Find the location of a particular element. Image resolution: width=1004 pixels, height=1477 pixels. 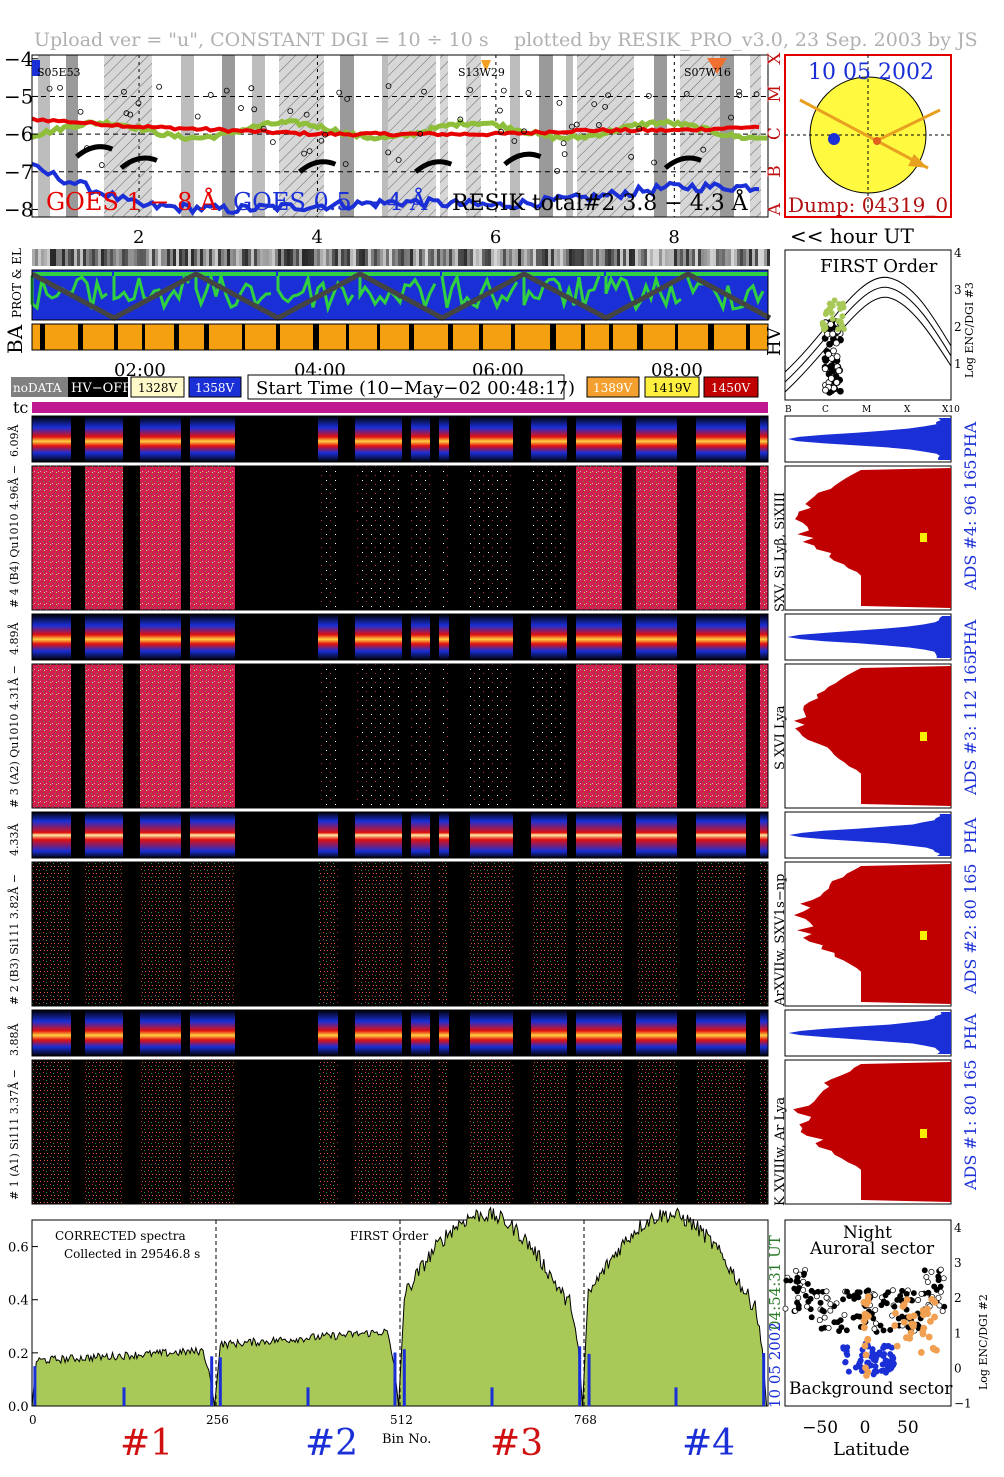

orbit-ytick-label: 4 is located at coordinates (958, 1228).